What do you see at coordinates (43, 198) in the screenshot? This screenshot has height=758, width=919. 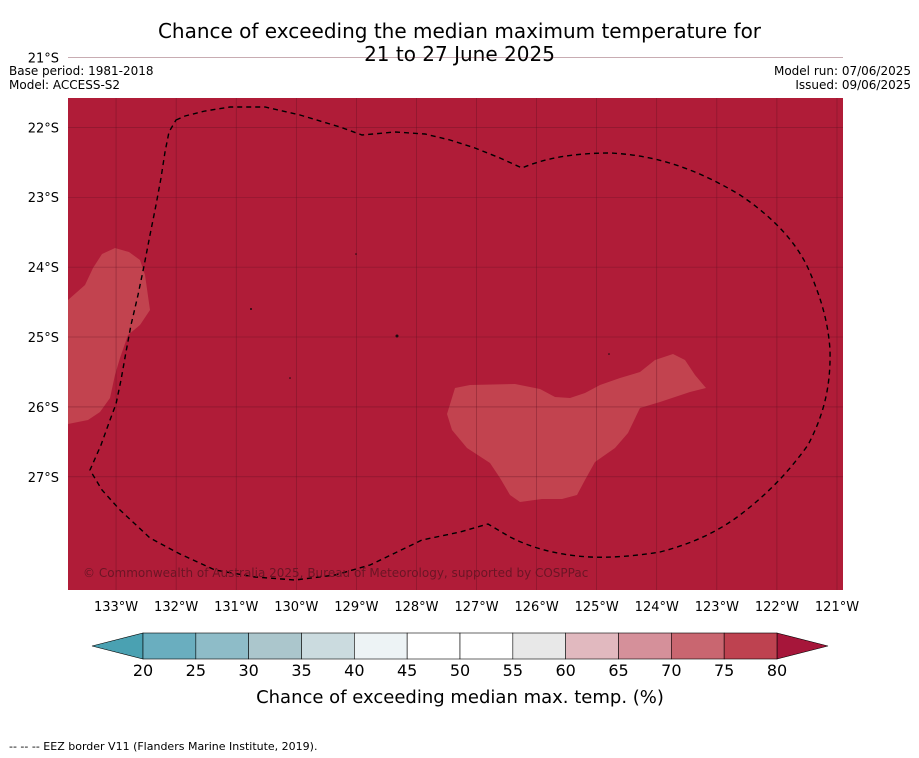 I see `latitude-tick-label: 23°S` at bounding box center [43, 198].